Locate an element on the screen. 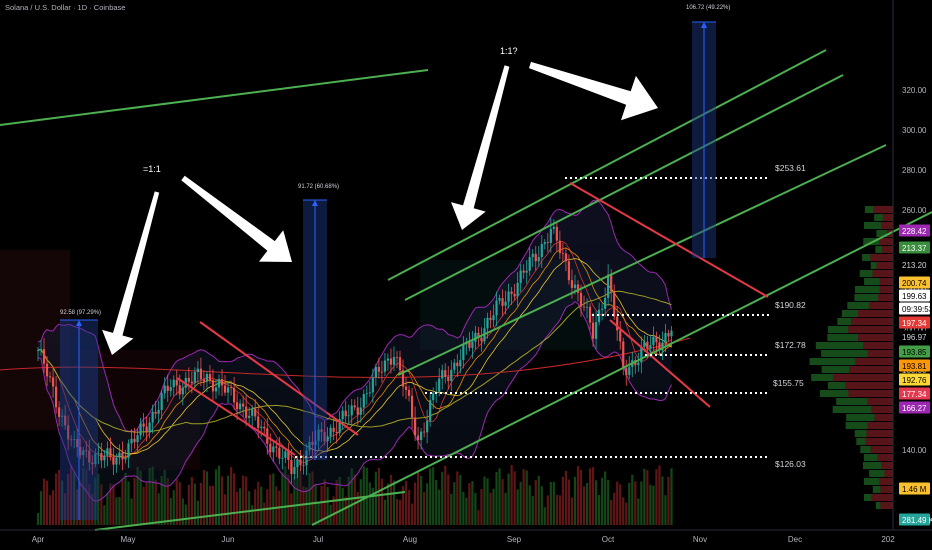 Image resolution: width=932 pixels, height=550 pixels. price-tag-text: 213.20 is located at coordinates (914, 265).